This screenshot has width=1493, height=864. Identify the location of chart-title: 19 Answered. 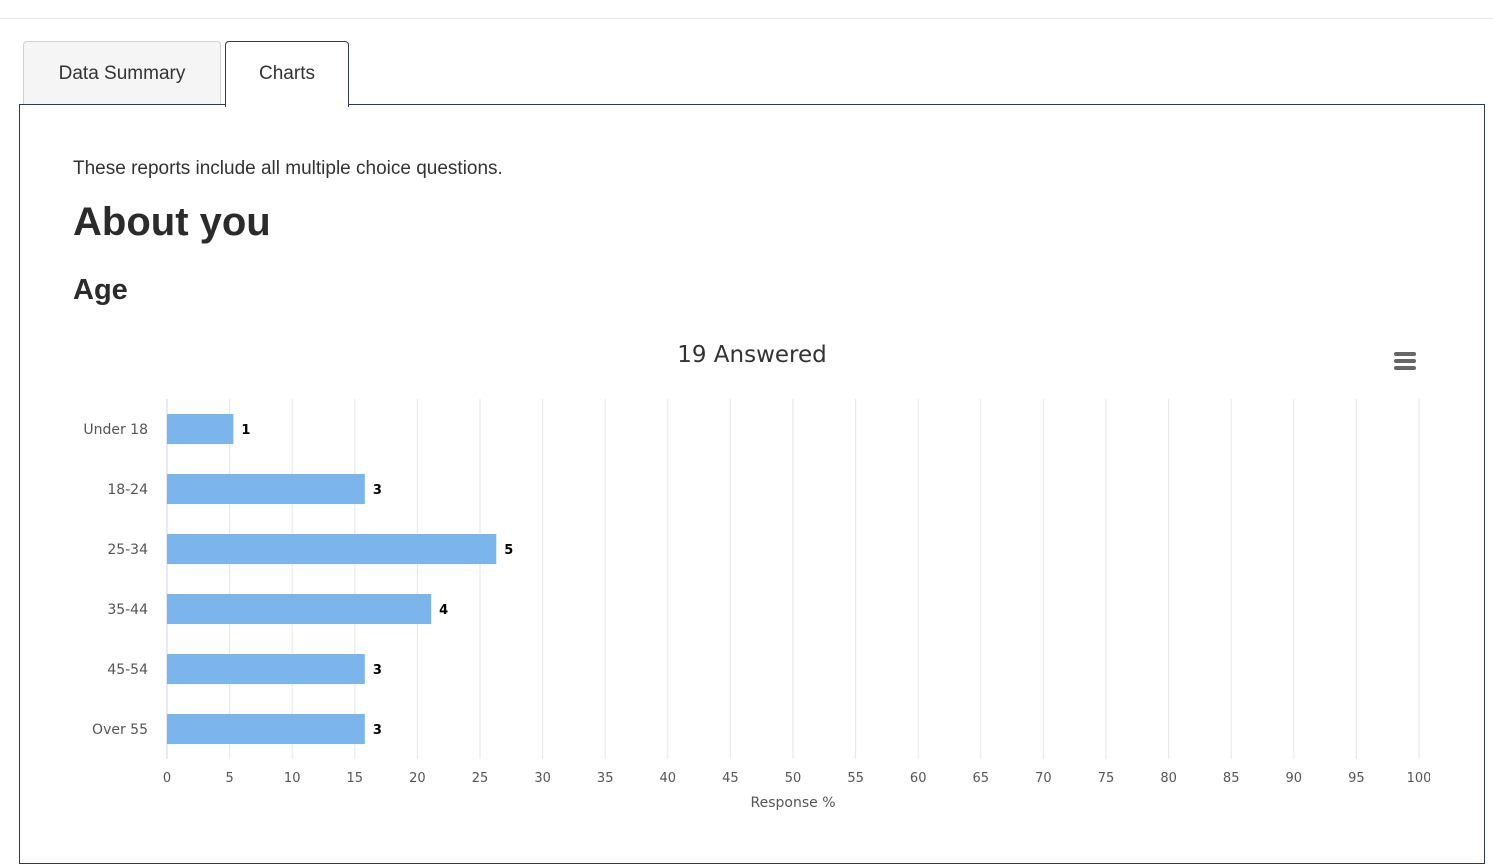
(752, 355).